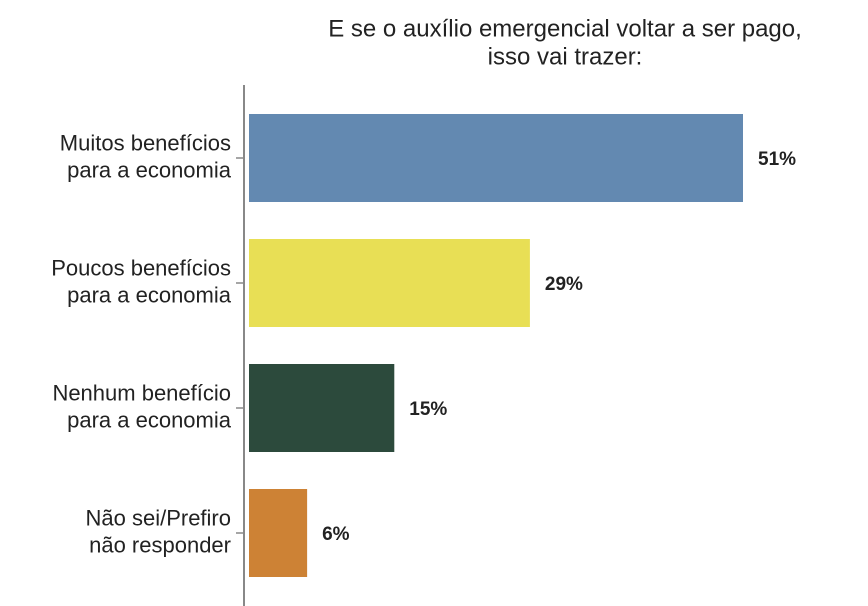  I want to click on category-label: Nenhum benefício, so click(141, 392).